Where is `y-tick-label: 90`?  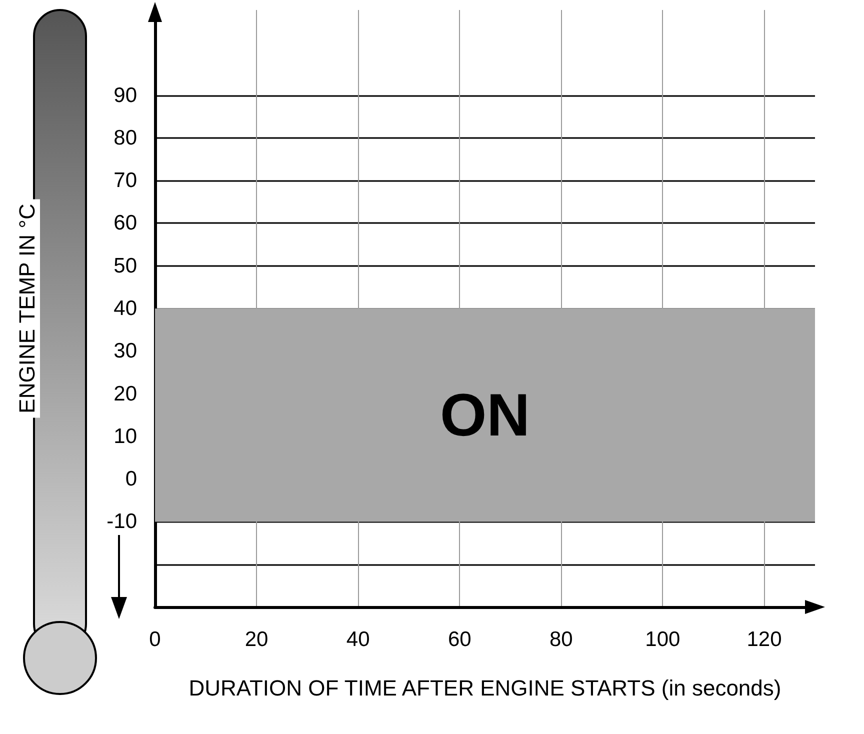
y-tick-label: 90 is located at coordinates (125, 95).